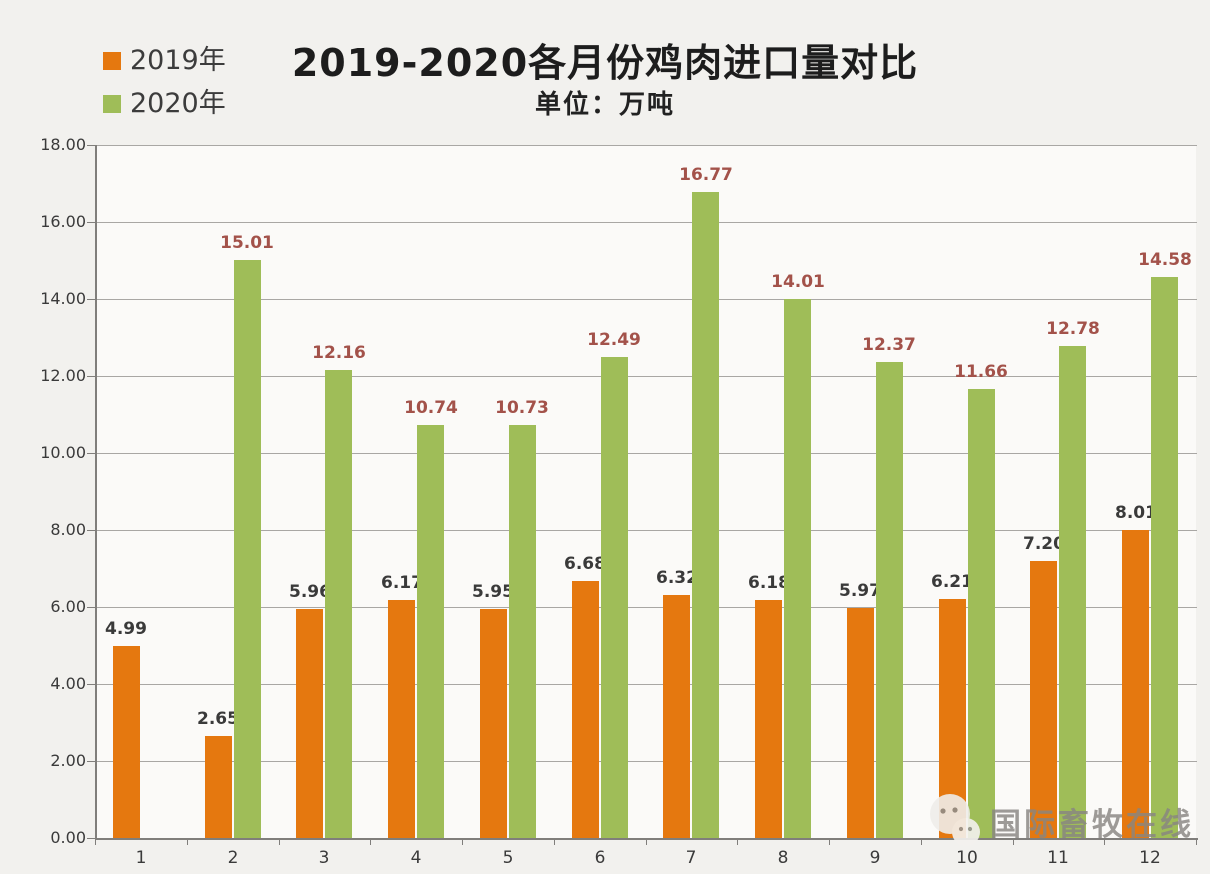  Describe the element at coordinates (96, 492) in the screenshot. I see `y-axis-line` at that location.